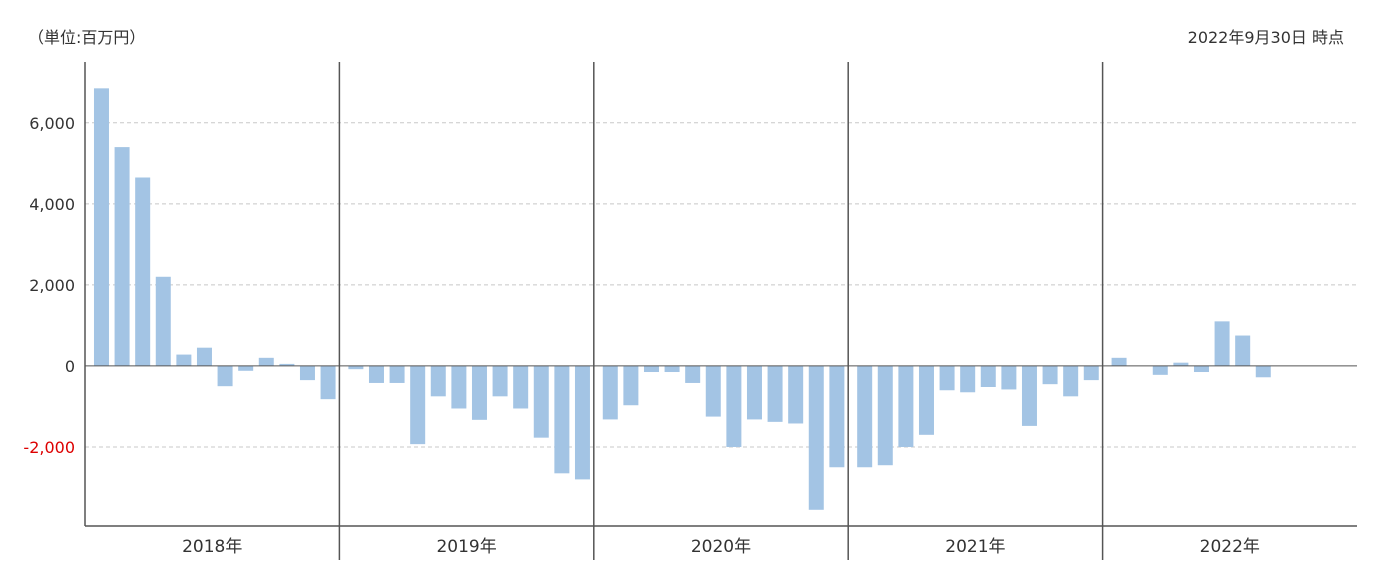  Describe the element at coordinates (49, 447) in the screenshot. I see `y-tick-label: -2,000` at that location.